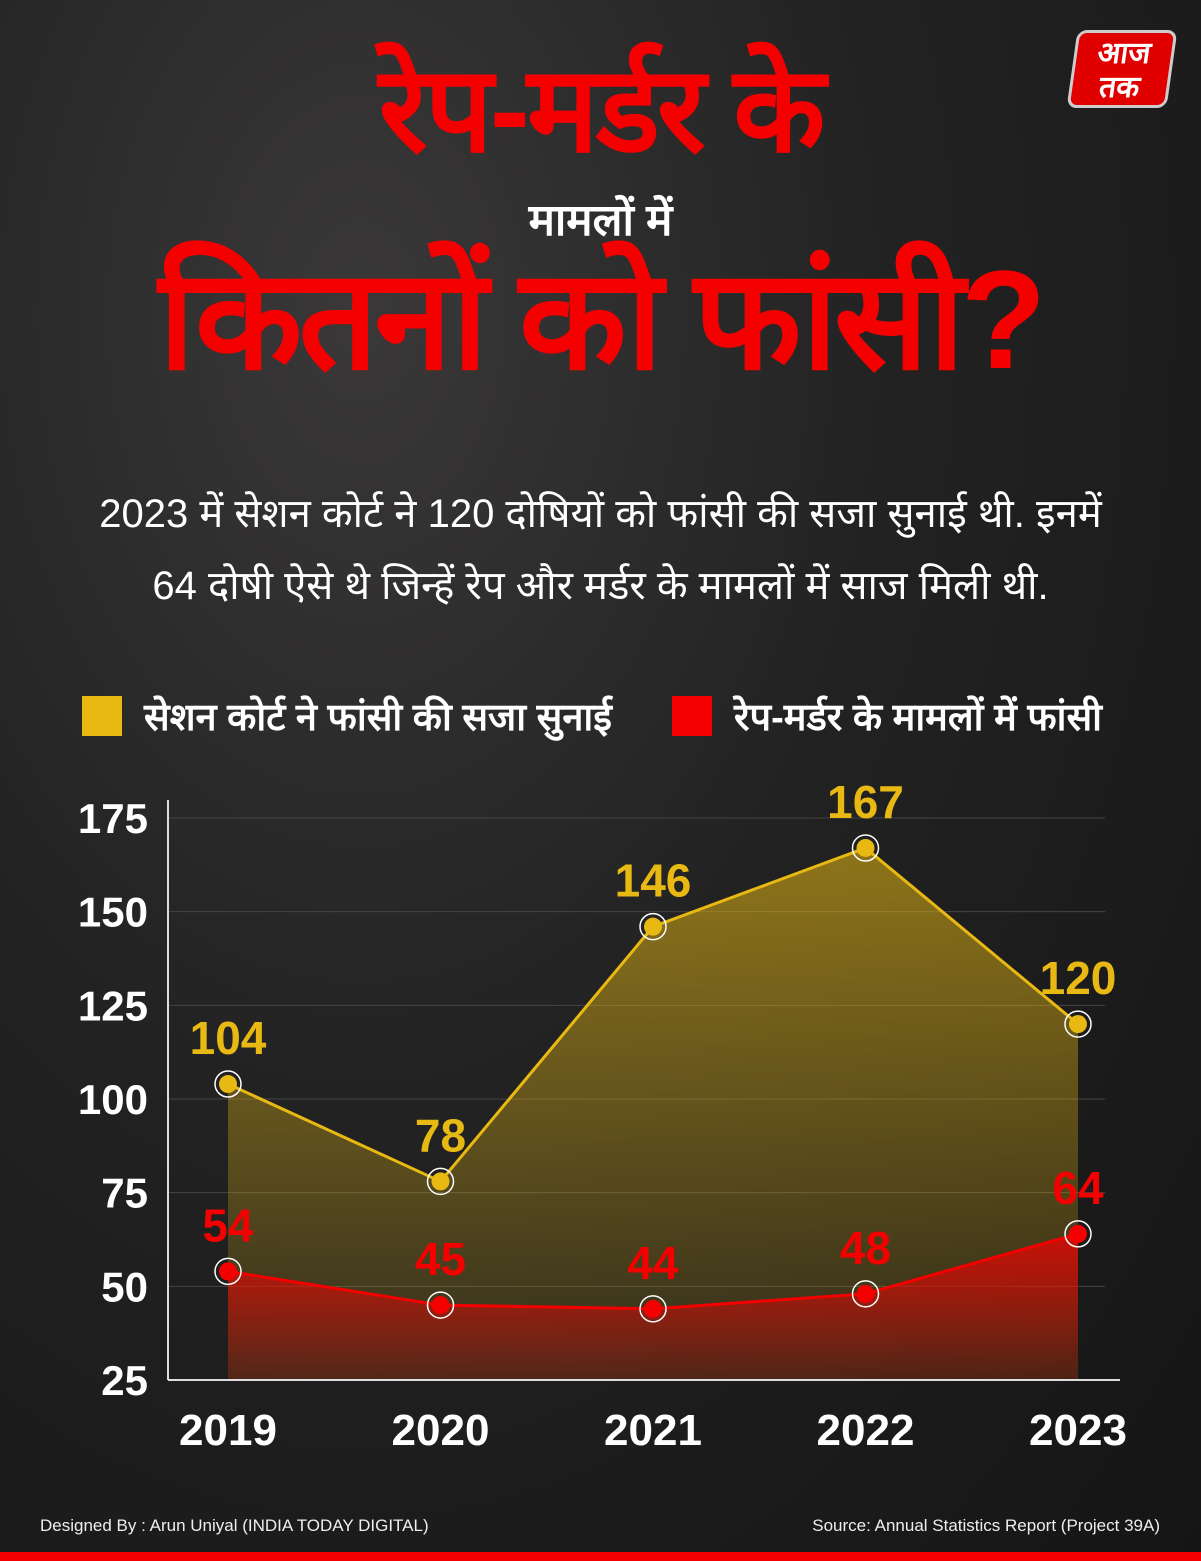 The height and width of the screenshot is (1561, 1201). I want to click on y-tick-label: 150, so click(113, 912).